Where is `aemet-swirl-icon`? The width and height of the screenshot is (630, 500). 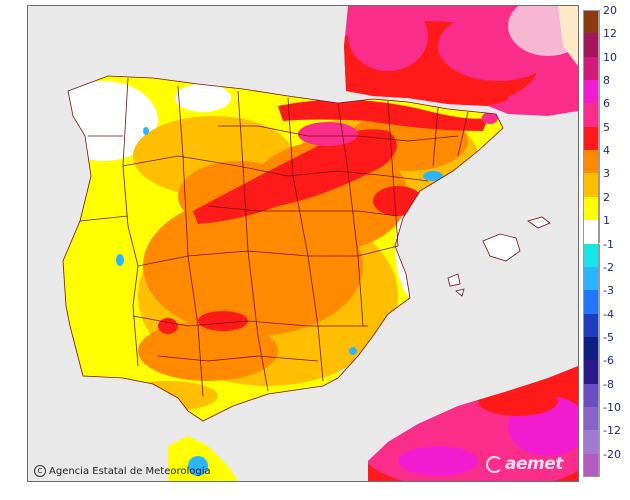 aemet-swirl-icon is located at coordinates (494, 464).